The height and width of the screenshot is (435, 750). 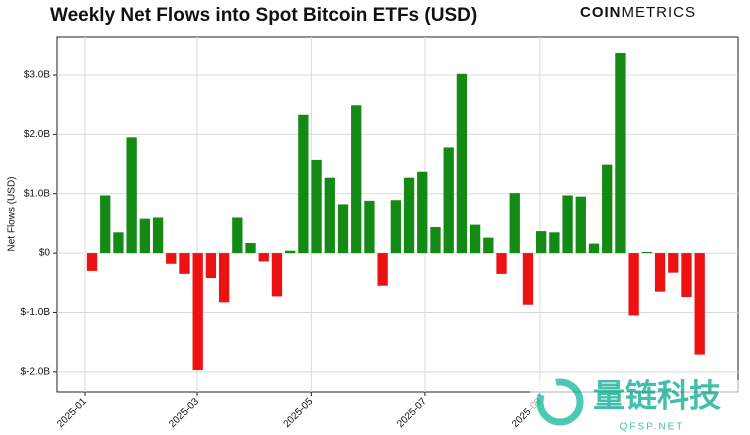 What do you see at coordinates (72, 413) in the screenshot?
I see `x-tick-label: 2025-01` at bounding box center [72, 413].